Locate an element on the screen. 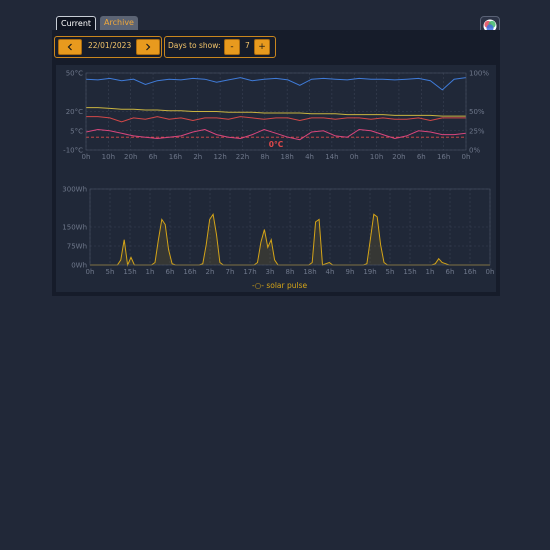  x-tick-label: 3h is located at coordinates (270, 272).